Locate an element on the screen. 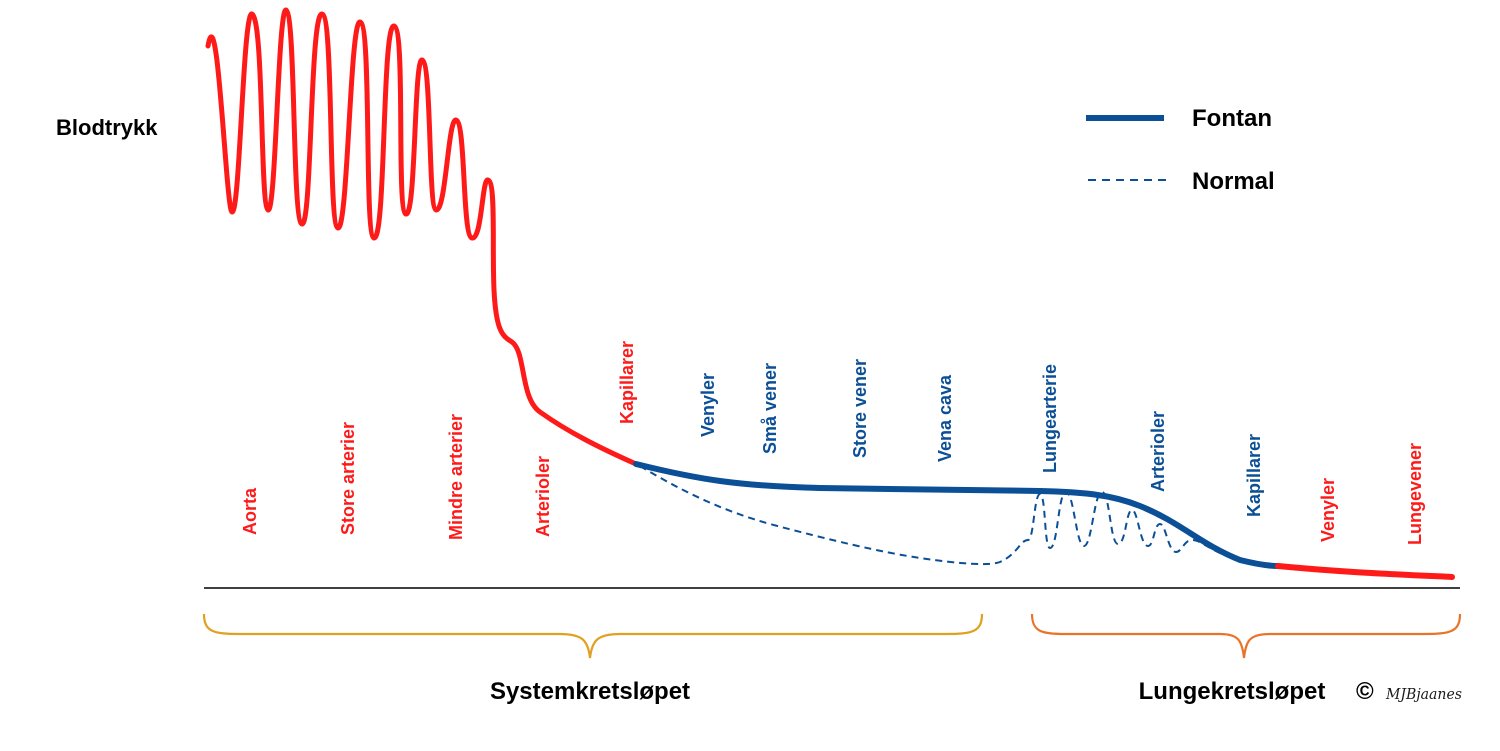  normal-venous-pressure-dashed-curve is located at coordinates (940, 515).